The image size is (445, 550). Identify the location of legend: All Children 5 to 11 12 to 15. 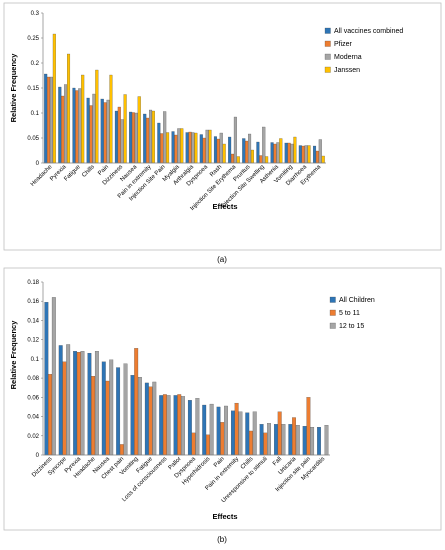
(352, 313).